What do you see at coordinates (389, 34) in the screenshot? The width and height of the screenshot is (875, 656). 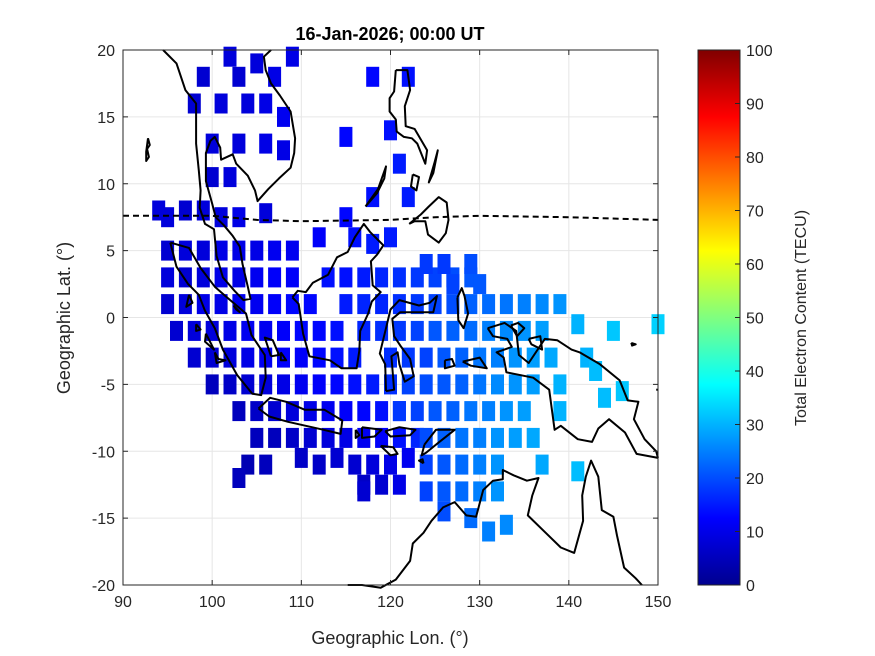 I see `chart-title: 16-Jan-2026; 00:00 UT` at bounding box center [389, 34].